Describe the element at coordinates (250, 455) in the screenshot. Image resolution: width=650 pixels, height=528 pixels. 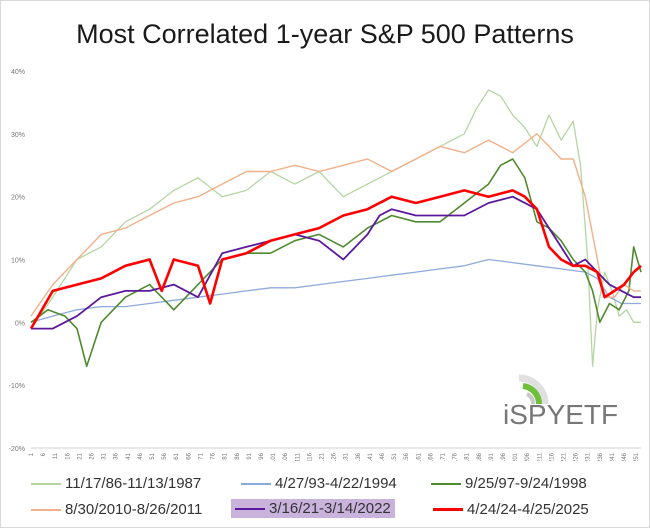
I see `x-tick-label: 91` at that location.